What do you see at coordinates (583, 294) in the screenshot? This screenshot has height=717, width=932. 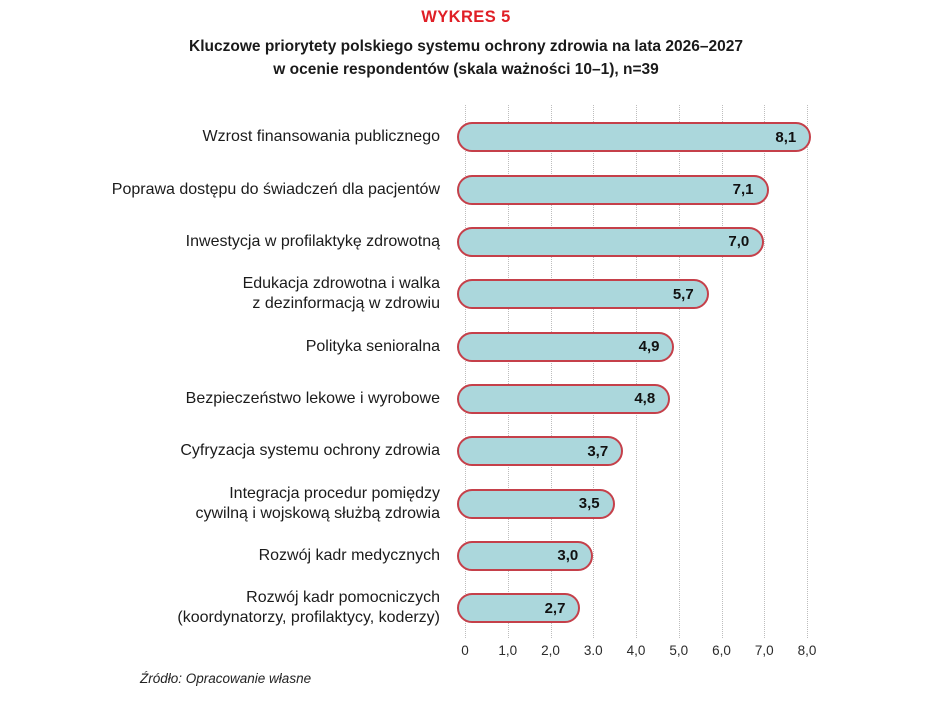 I see `bar: 5,7` at bounding box center [583, 294].